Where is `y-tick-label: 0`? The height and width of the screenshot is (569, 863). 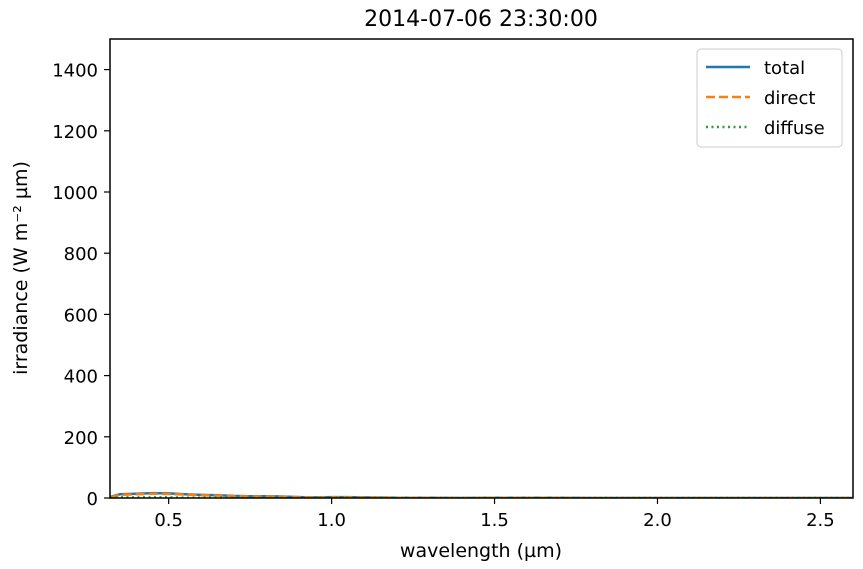 y-tick-label: 0 is located at coordinates (92, 499).